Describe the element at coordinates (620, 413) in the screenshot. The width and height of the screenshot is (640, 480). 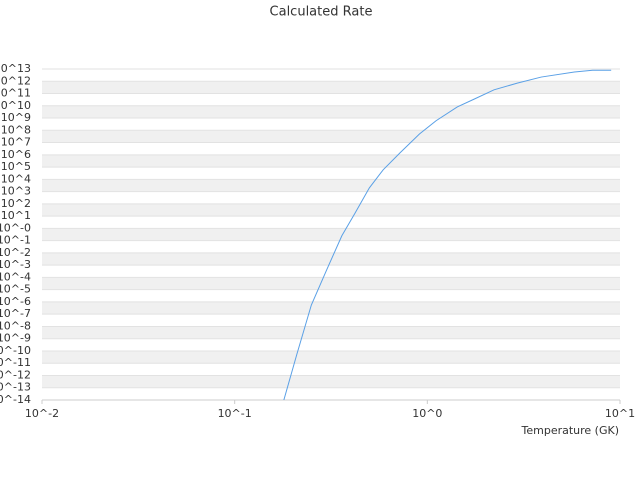
I see `x-tick-label: 10^1` at that location.